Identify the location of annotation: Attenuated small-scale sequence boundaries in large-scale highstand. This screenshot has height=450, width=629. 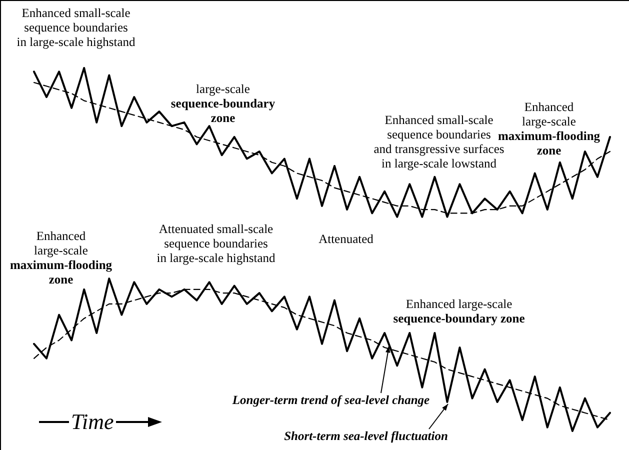
(216, 243).